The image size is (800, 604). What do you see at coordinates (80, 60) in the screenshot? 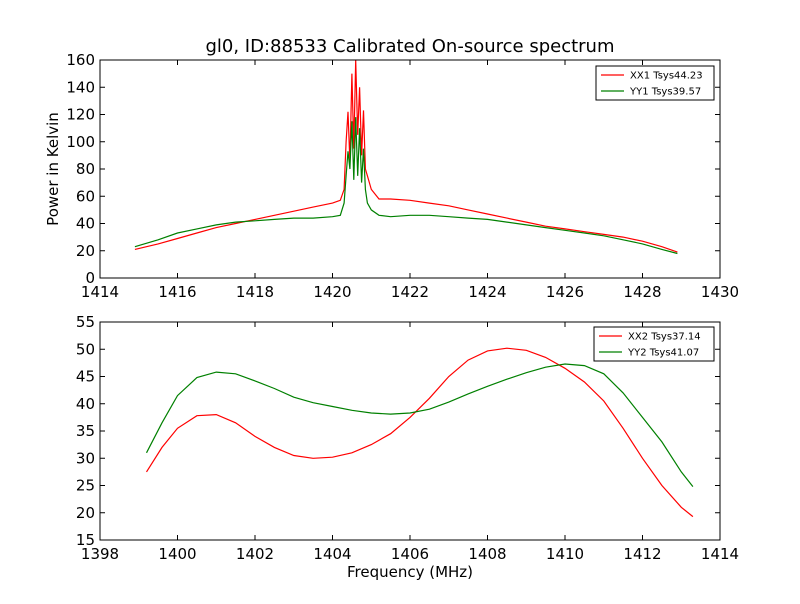
I see `y-tick-label: 160` at bounding box center [80, 60].